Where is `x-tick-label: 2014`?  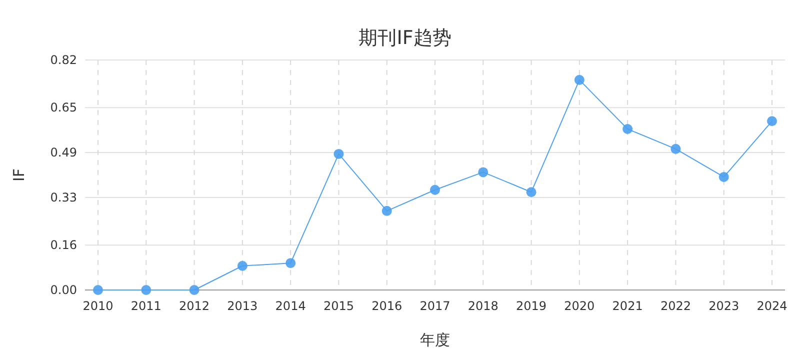
x-tick-label: 2014 is located at coordinates (290, 306).